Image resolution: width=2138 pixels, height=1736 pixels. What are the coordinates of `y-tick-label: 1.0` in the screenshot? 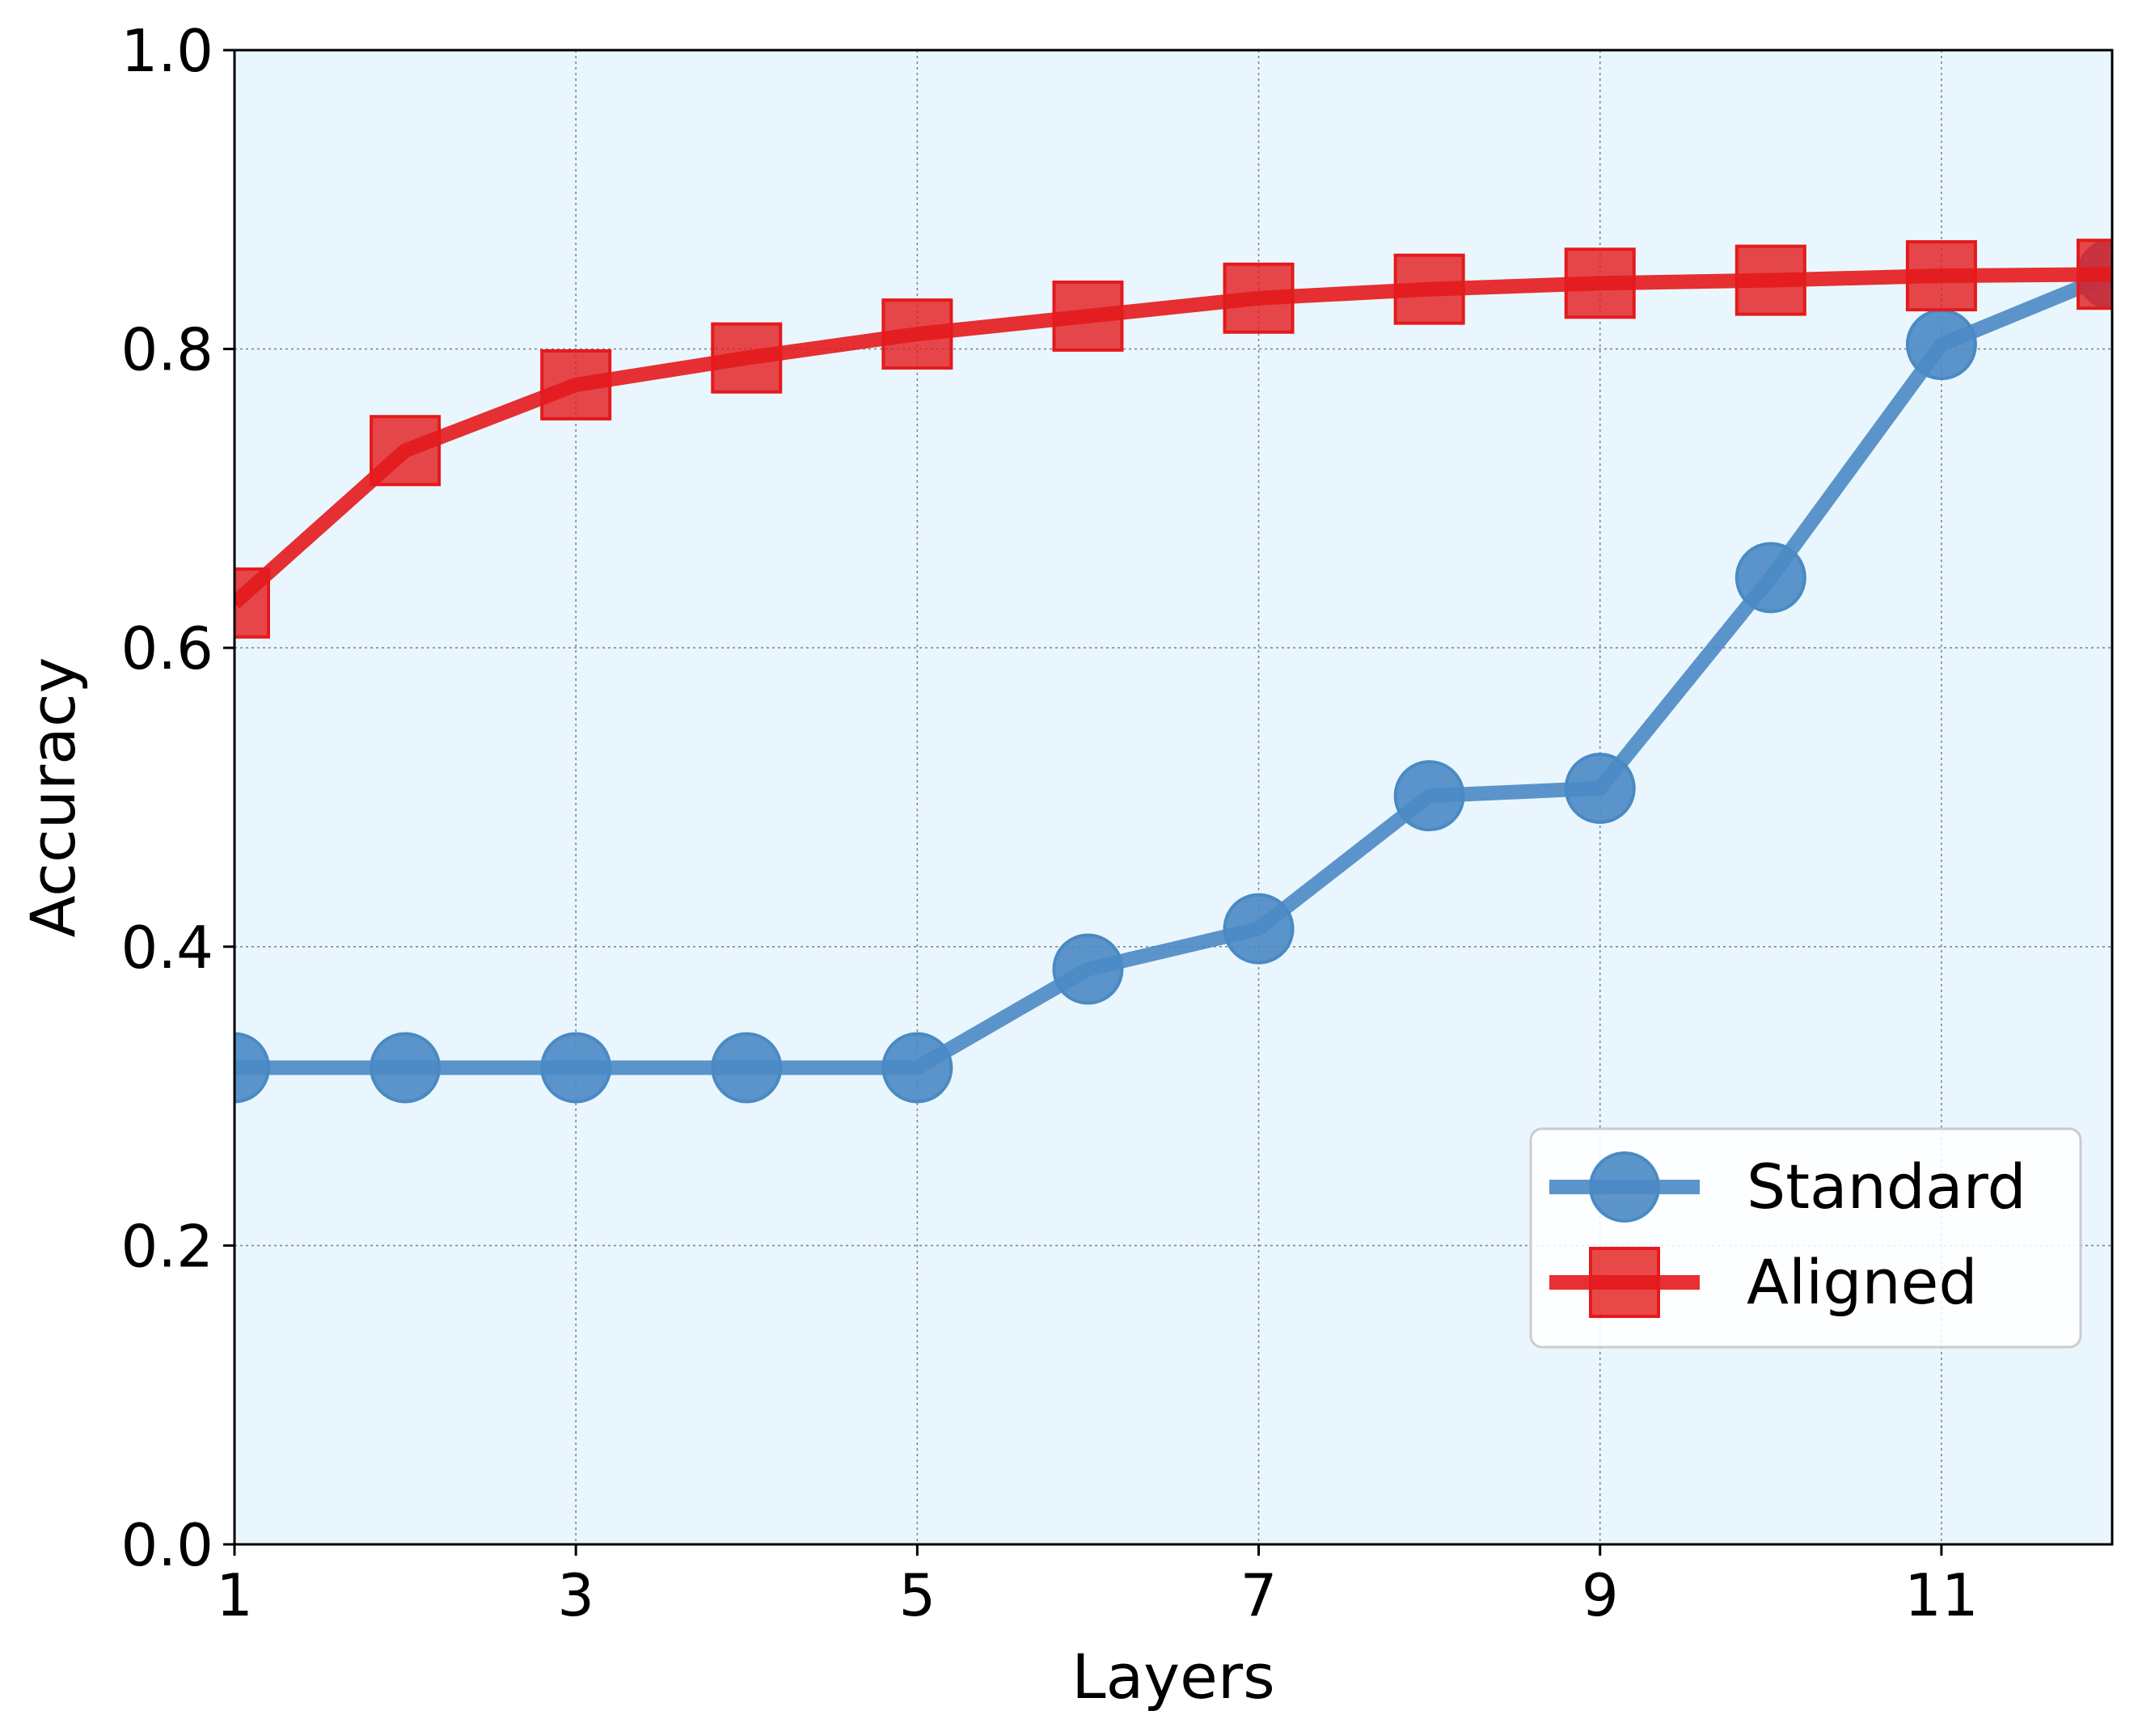 It's located at (166, 51).